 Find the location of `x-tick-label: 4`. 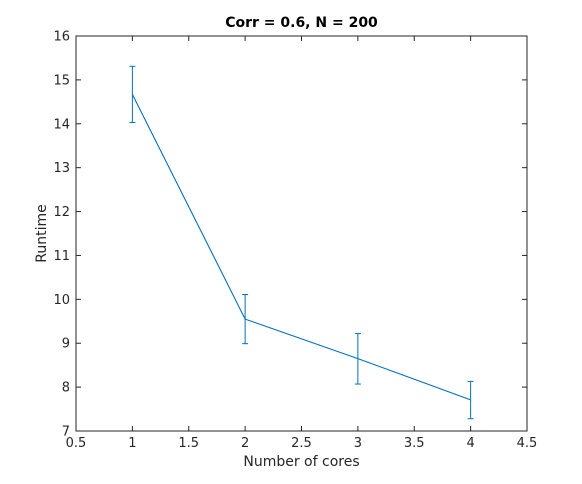

x-tick-label: 4 is located at coordinates (470, 443).